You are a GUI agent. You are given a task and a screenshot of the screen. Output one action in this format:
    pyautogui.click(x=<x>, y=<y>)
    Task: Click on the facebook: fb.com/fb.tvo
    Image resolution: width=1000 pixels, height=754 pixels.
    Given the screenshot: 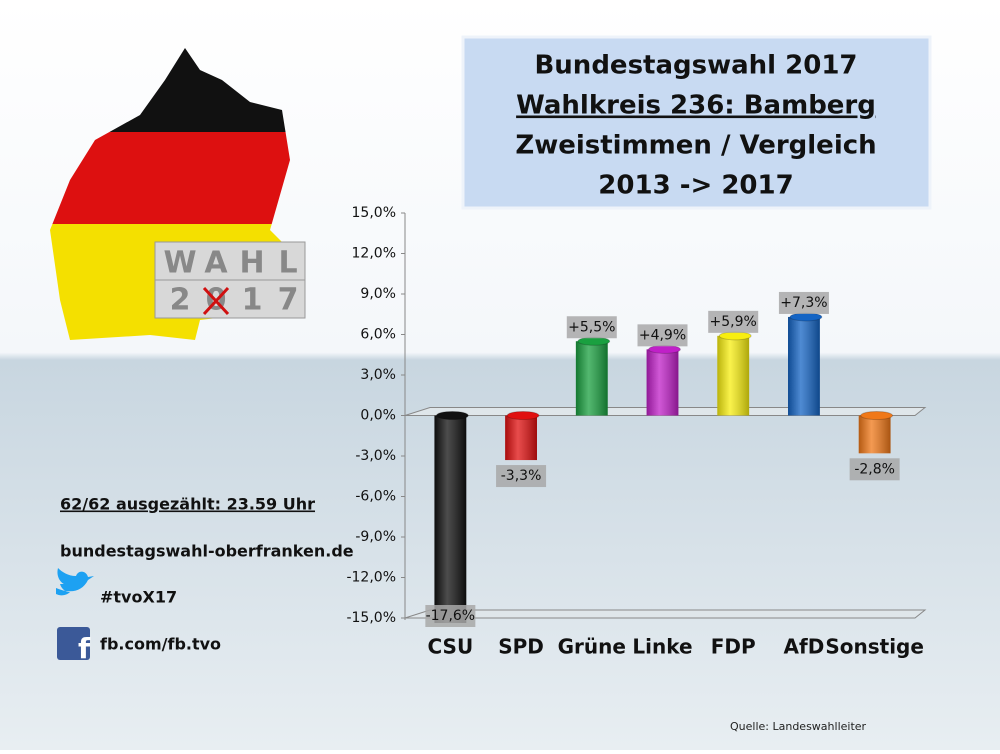 What is the action you would take?
    pyautogui.click(x=160, y=644)
    